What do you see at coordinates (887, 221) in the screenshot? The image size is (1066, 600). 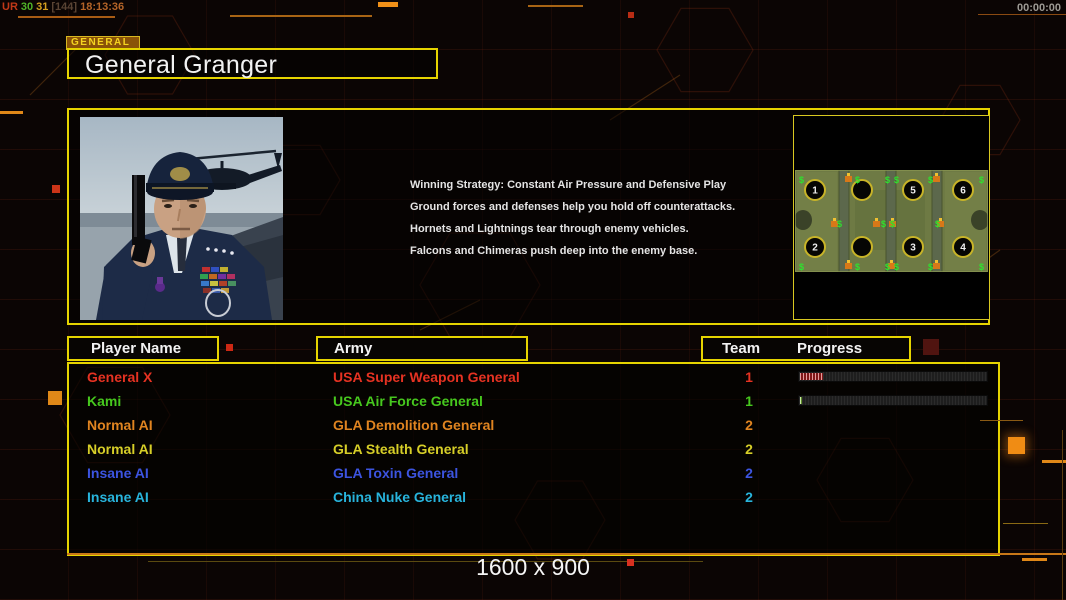 I see `oil-derrick-icons` at bounding box center [887, 221].